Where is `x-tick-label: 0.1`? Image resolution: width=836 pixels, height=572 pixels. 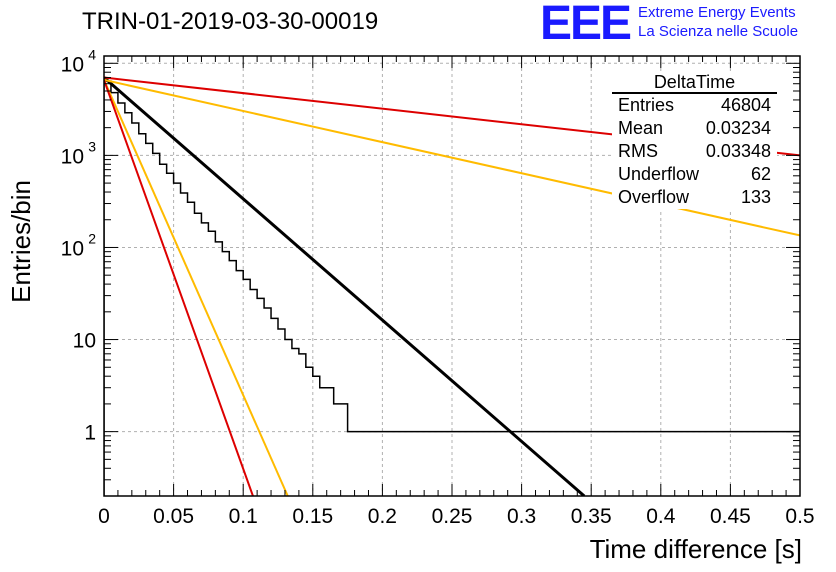
x-tick-label: 0.1 is located at coordinates (243, 516).